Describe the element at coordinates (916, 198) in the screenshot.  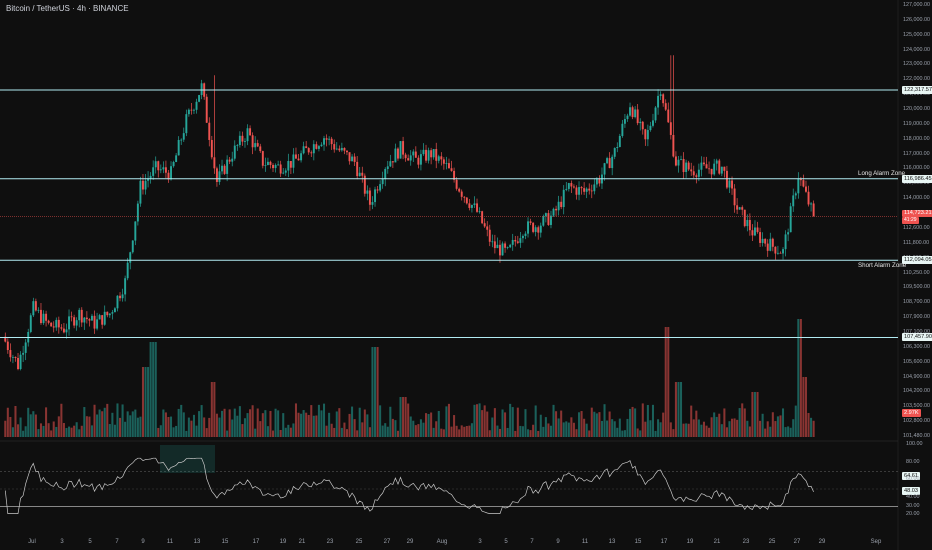
I see `price-axis-label: 114,000.00` at that location.